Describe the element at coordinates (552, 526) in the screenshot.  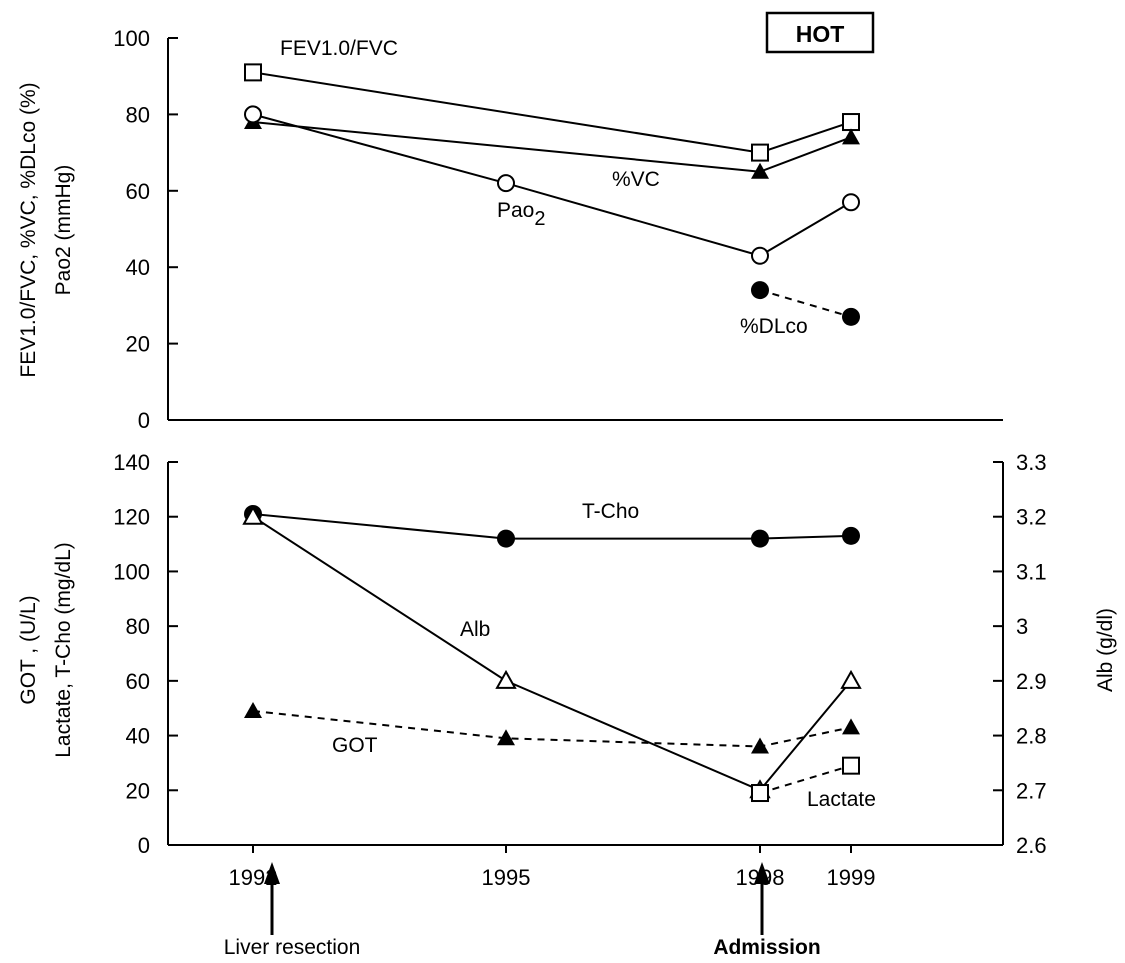
I see `t-cho-series-line` at that location.